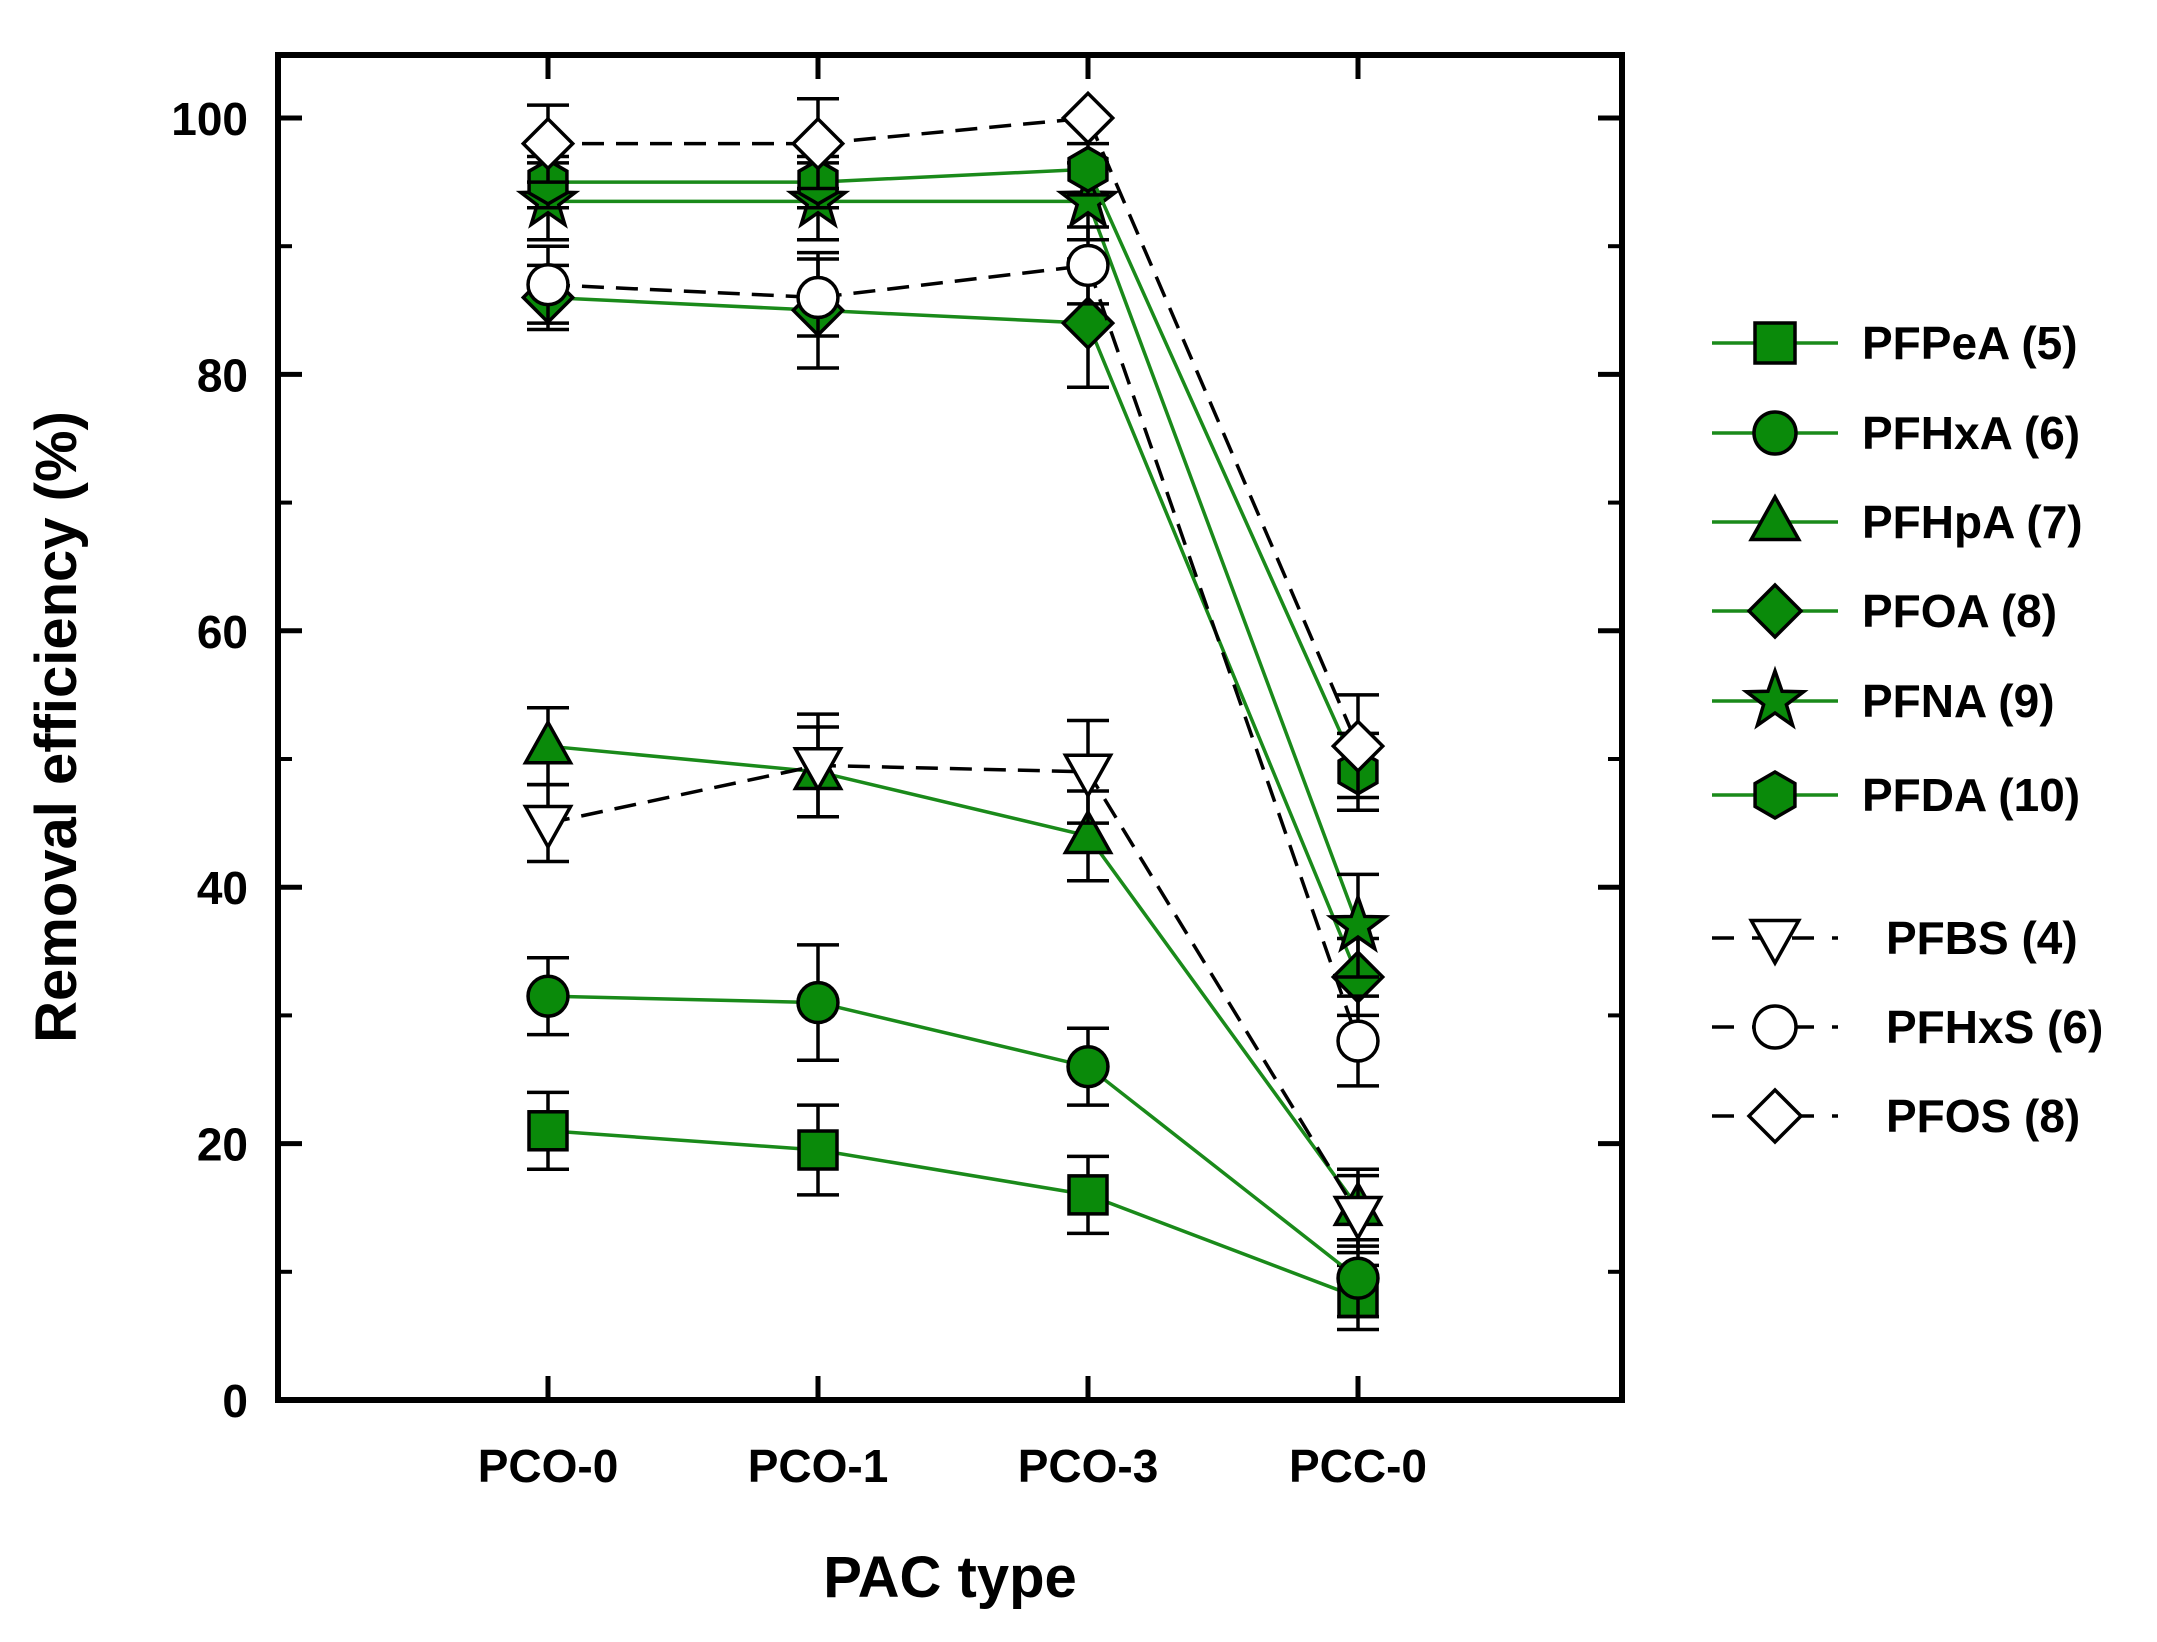 The image size is (2157, 1642). Describe the element at coordinates (222, 888) in the screenshot. I see `y-tick-label: 40` at that location.